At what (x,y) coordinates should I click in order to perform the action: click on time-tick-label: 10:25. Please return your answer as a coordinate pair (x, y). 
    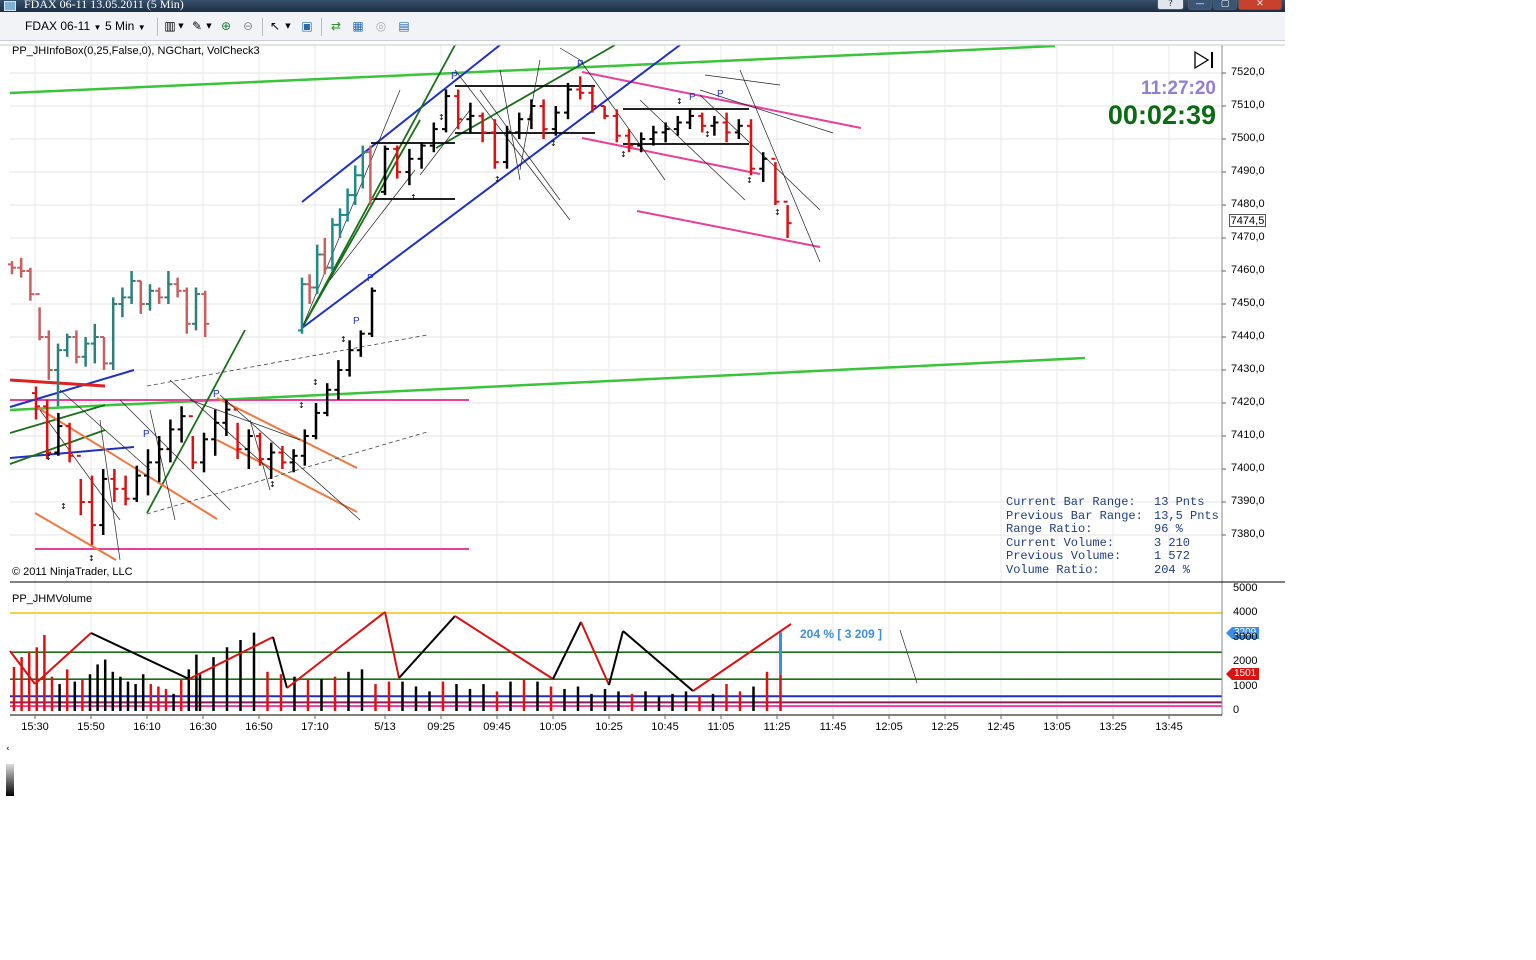
    Looking at the image, I should click on (609, 727).